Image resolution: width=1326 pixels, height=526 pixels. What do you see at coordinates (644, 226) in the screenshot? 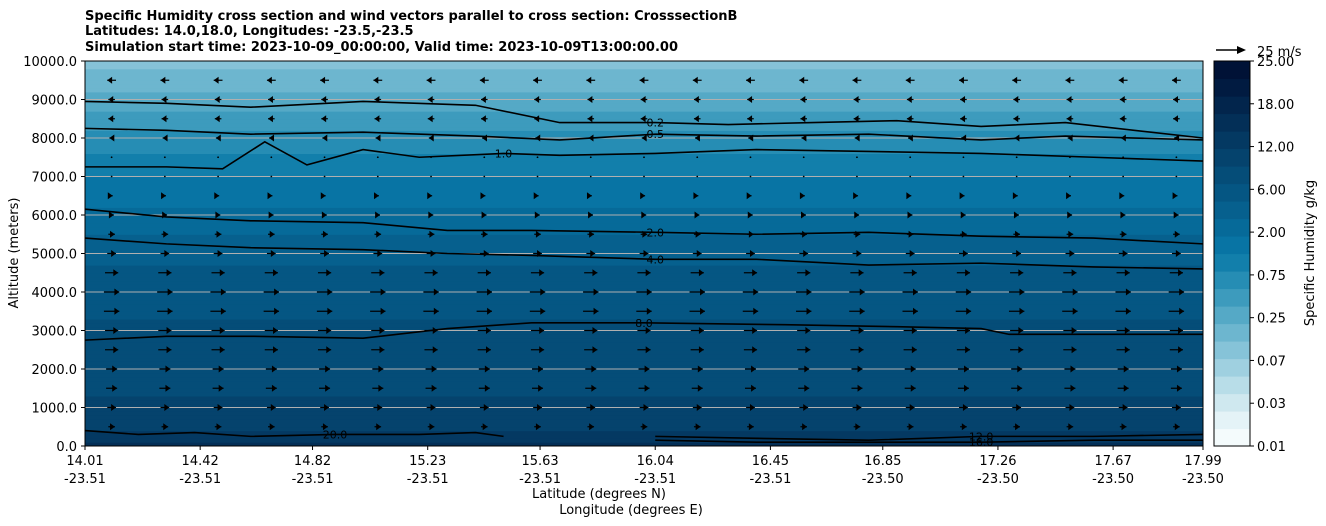
I see `contour-line-2.0` at bounding box center [644, 226].